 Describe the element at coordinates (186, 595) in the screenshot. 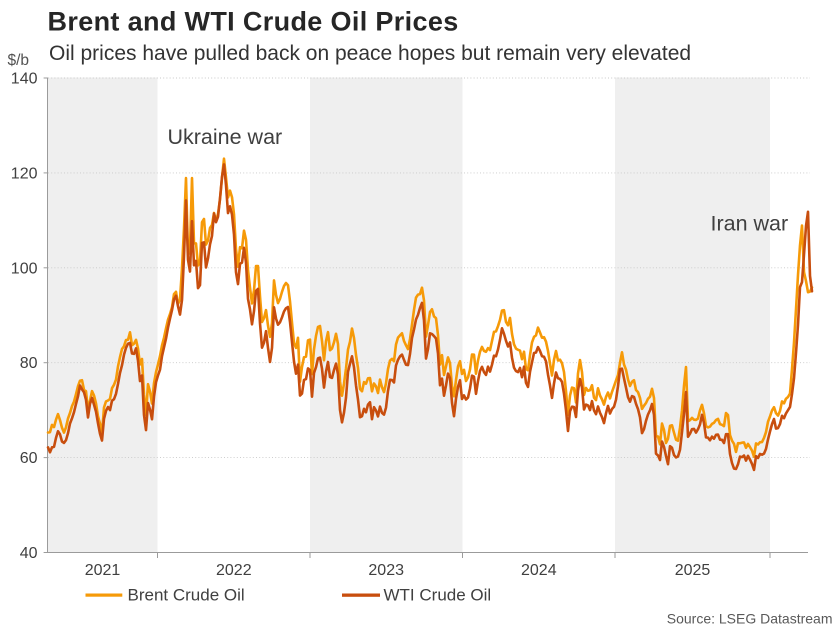

I see `svg-text: Brent Crude Oil` at that location.